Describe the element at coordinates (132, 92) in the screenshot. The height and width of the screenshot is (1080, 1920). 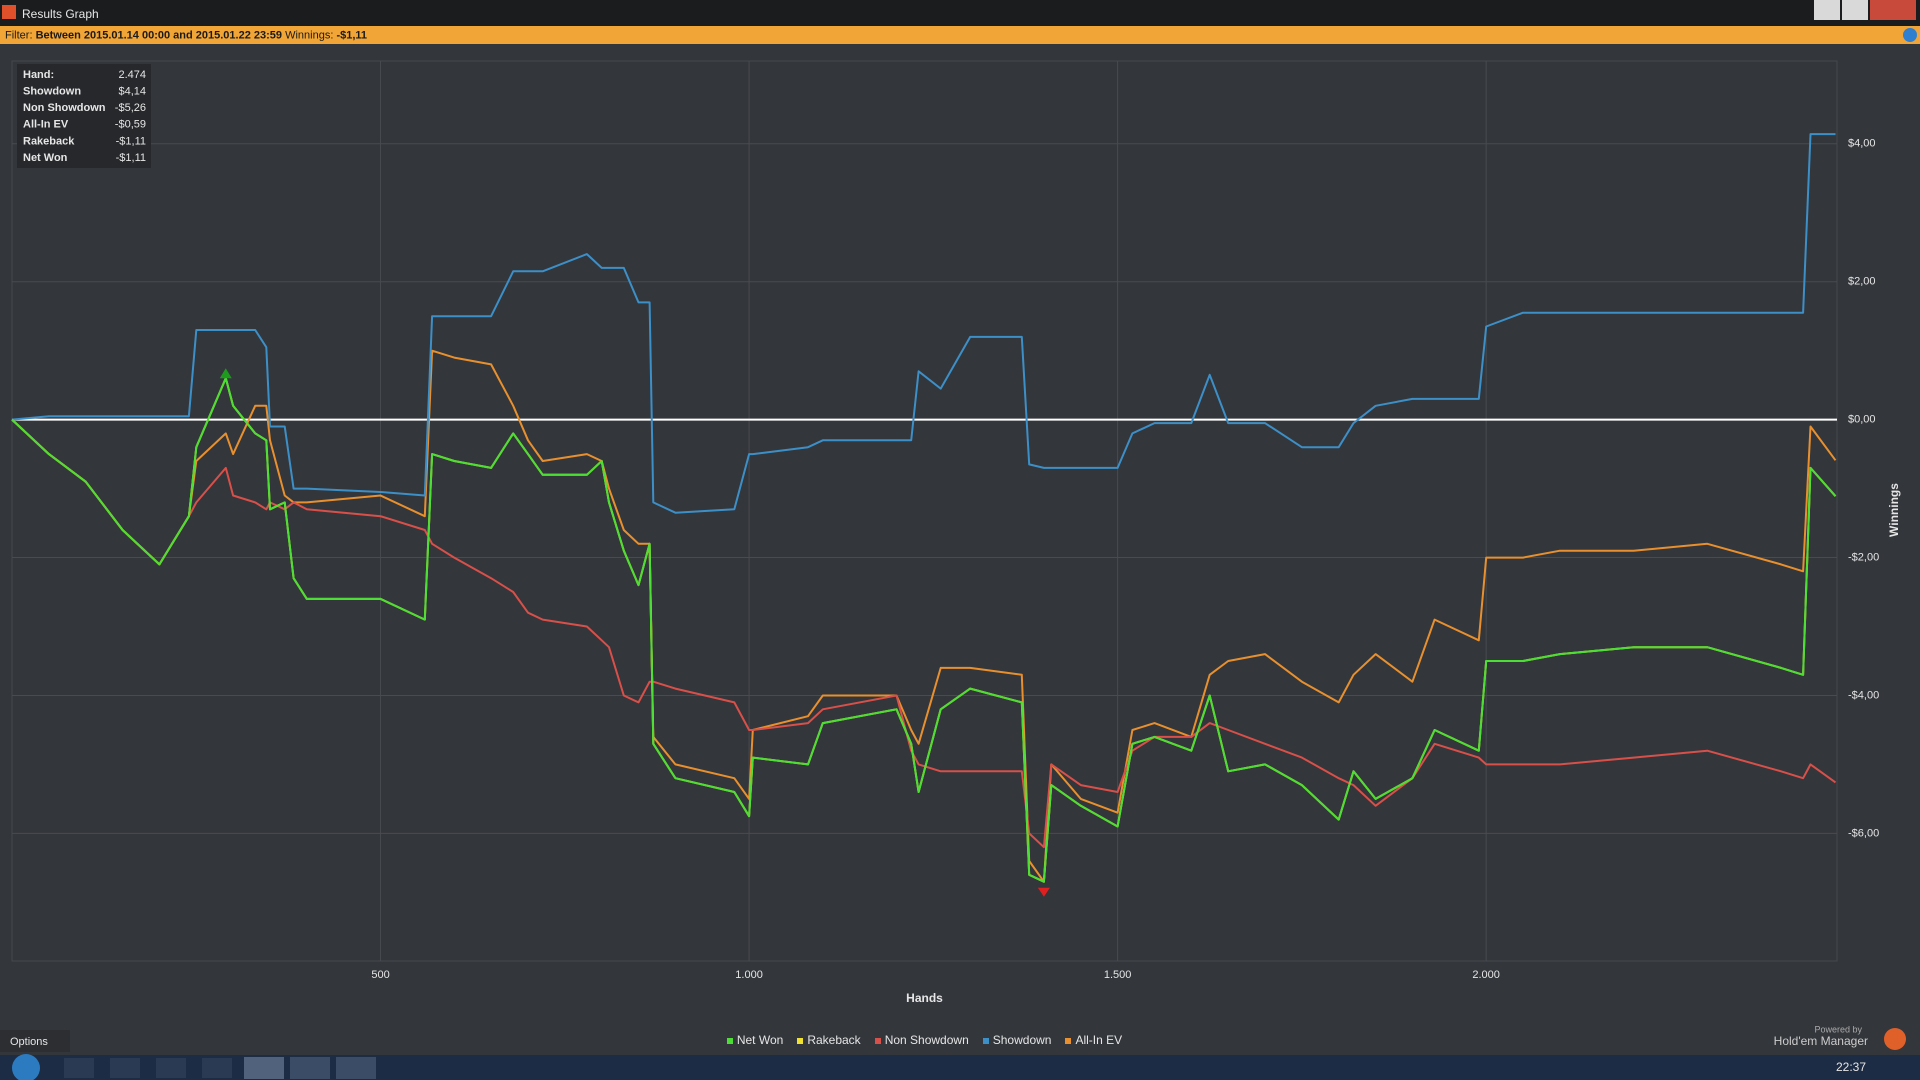
I see `info-value: $4,14` at that location.